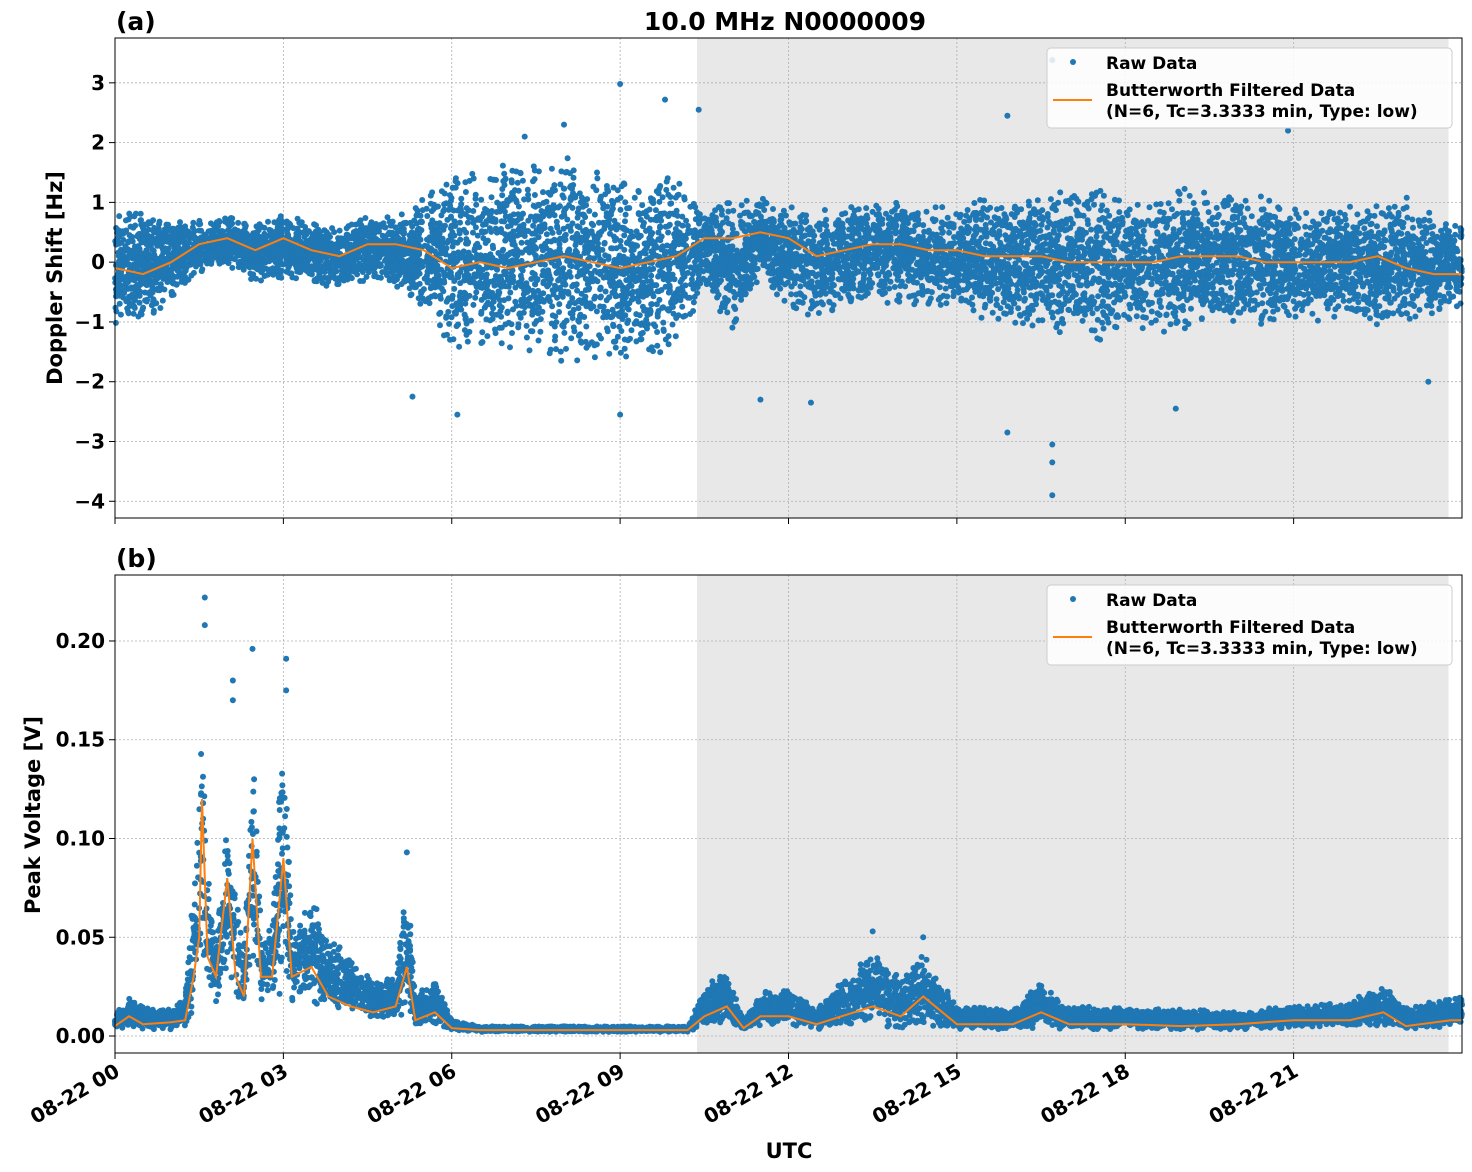 The height and width of the screenshot is (1172, 1472). I want to click on y-tick-label: 1, so click(98, 202).